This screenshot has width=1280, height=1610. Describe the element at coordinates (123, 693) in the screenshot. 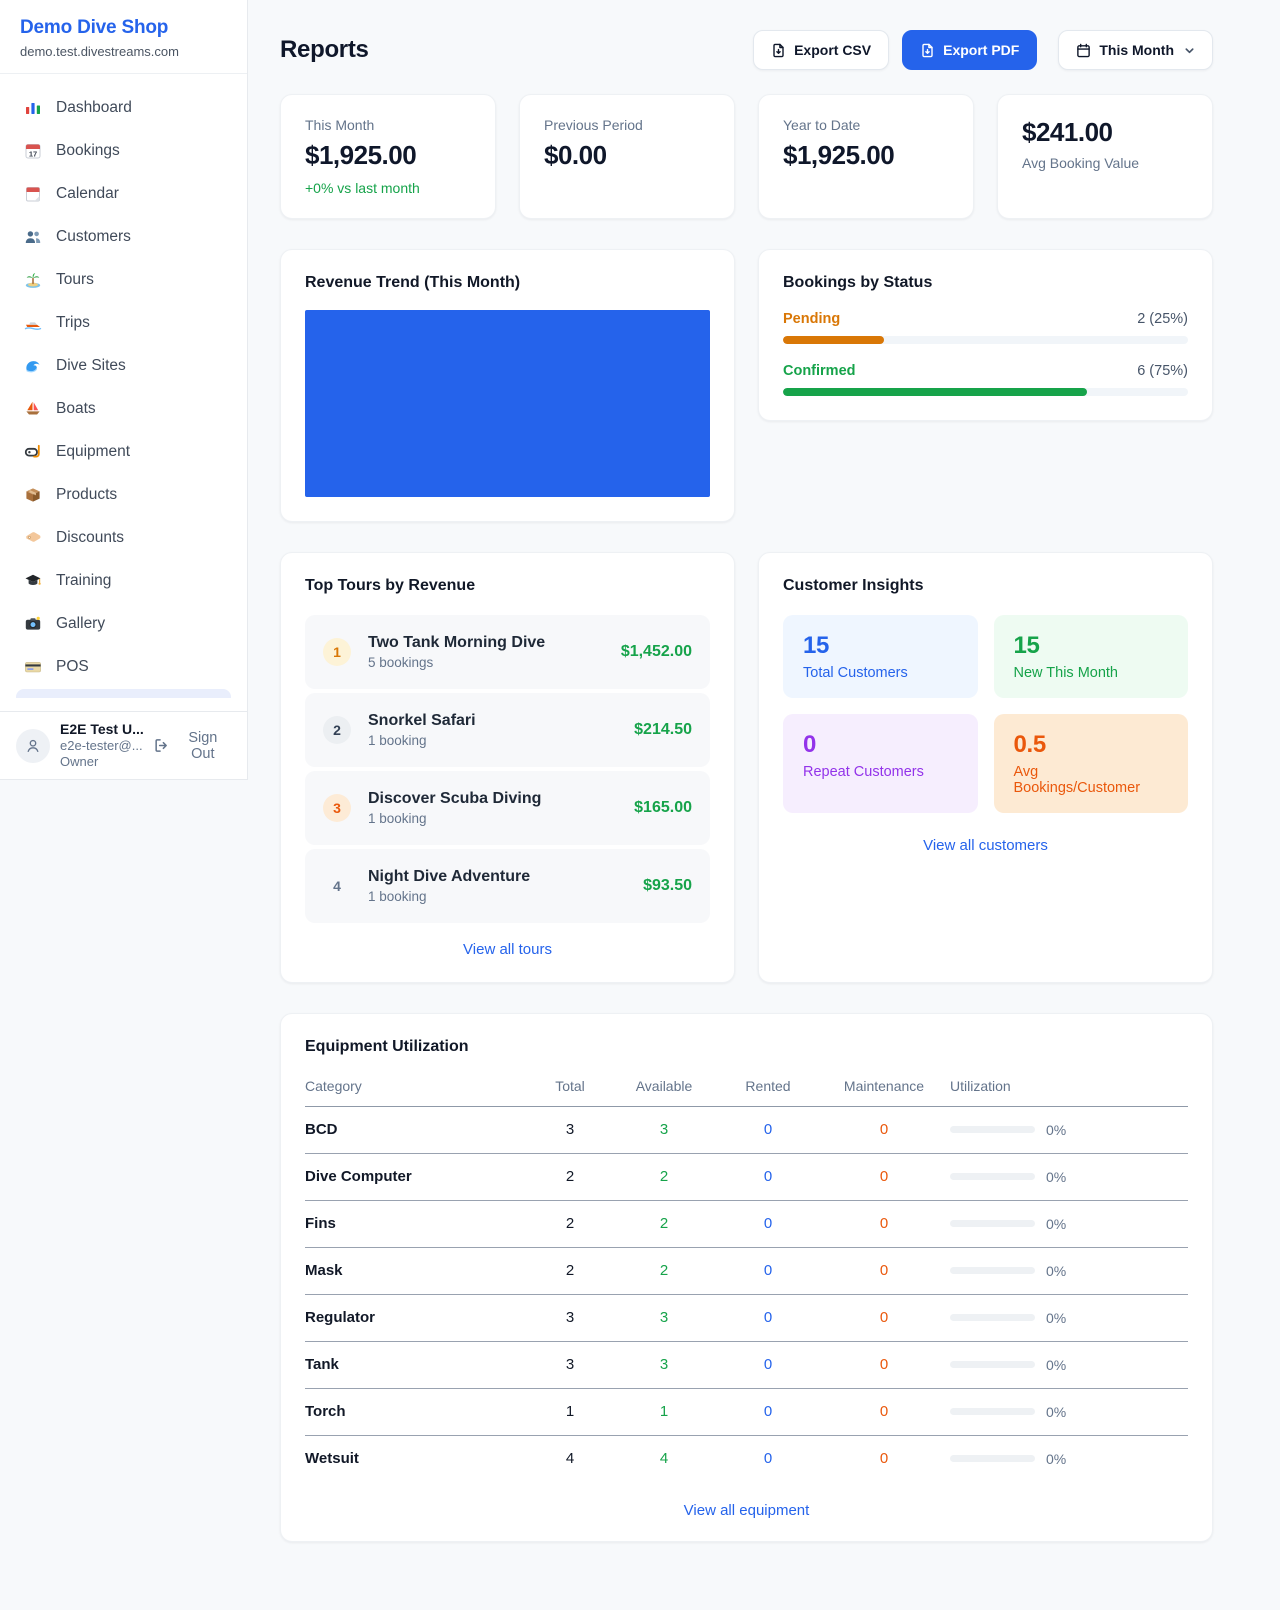

I see `sidebar-item-active-partial` at that location.